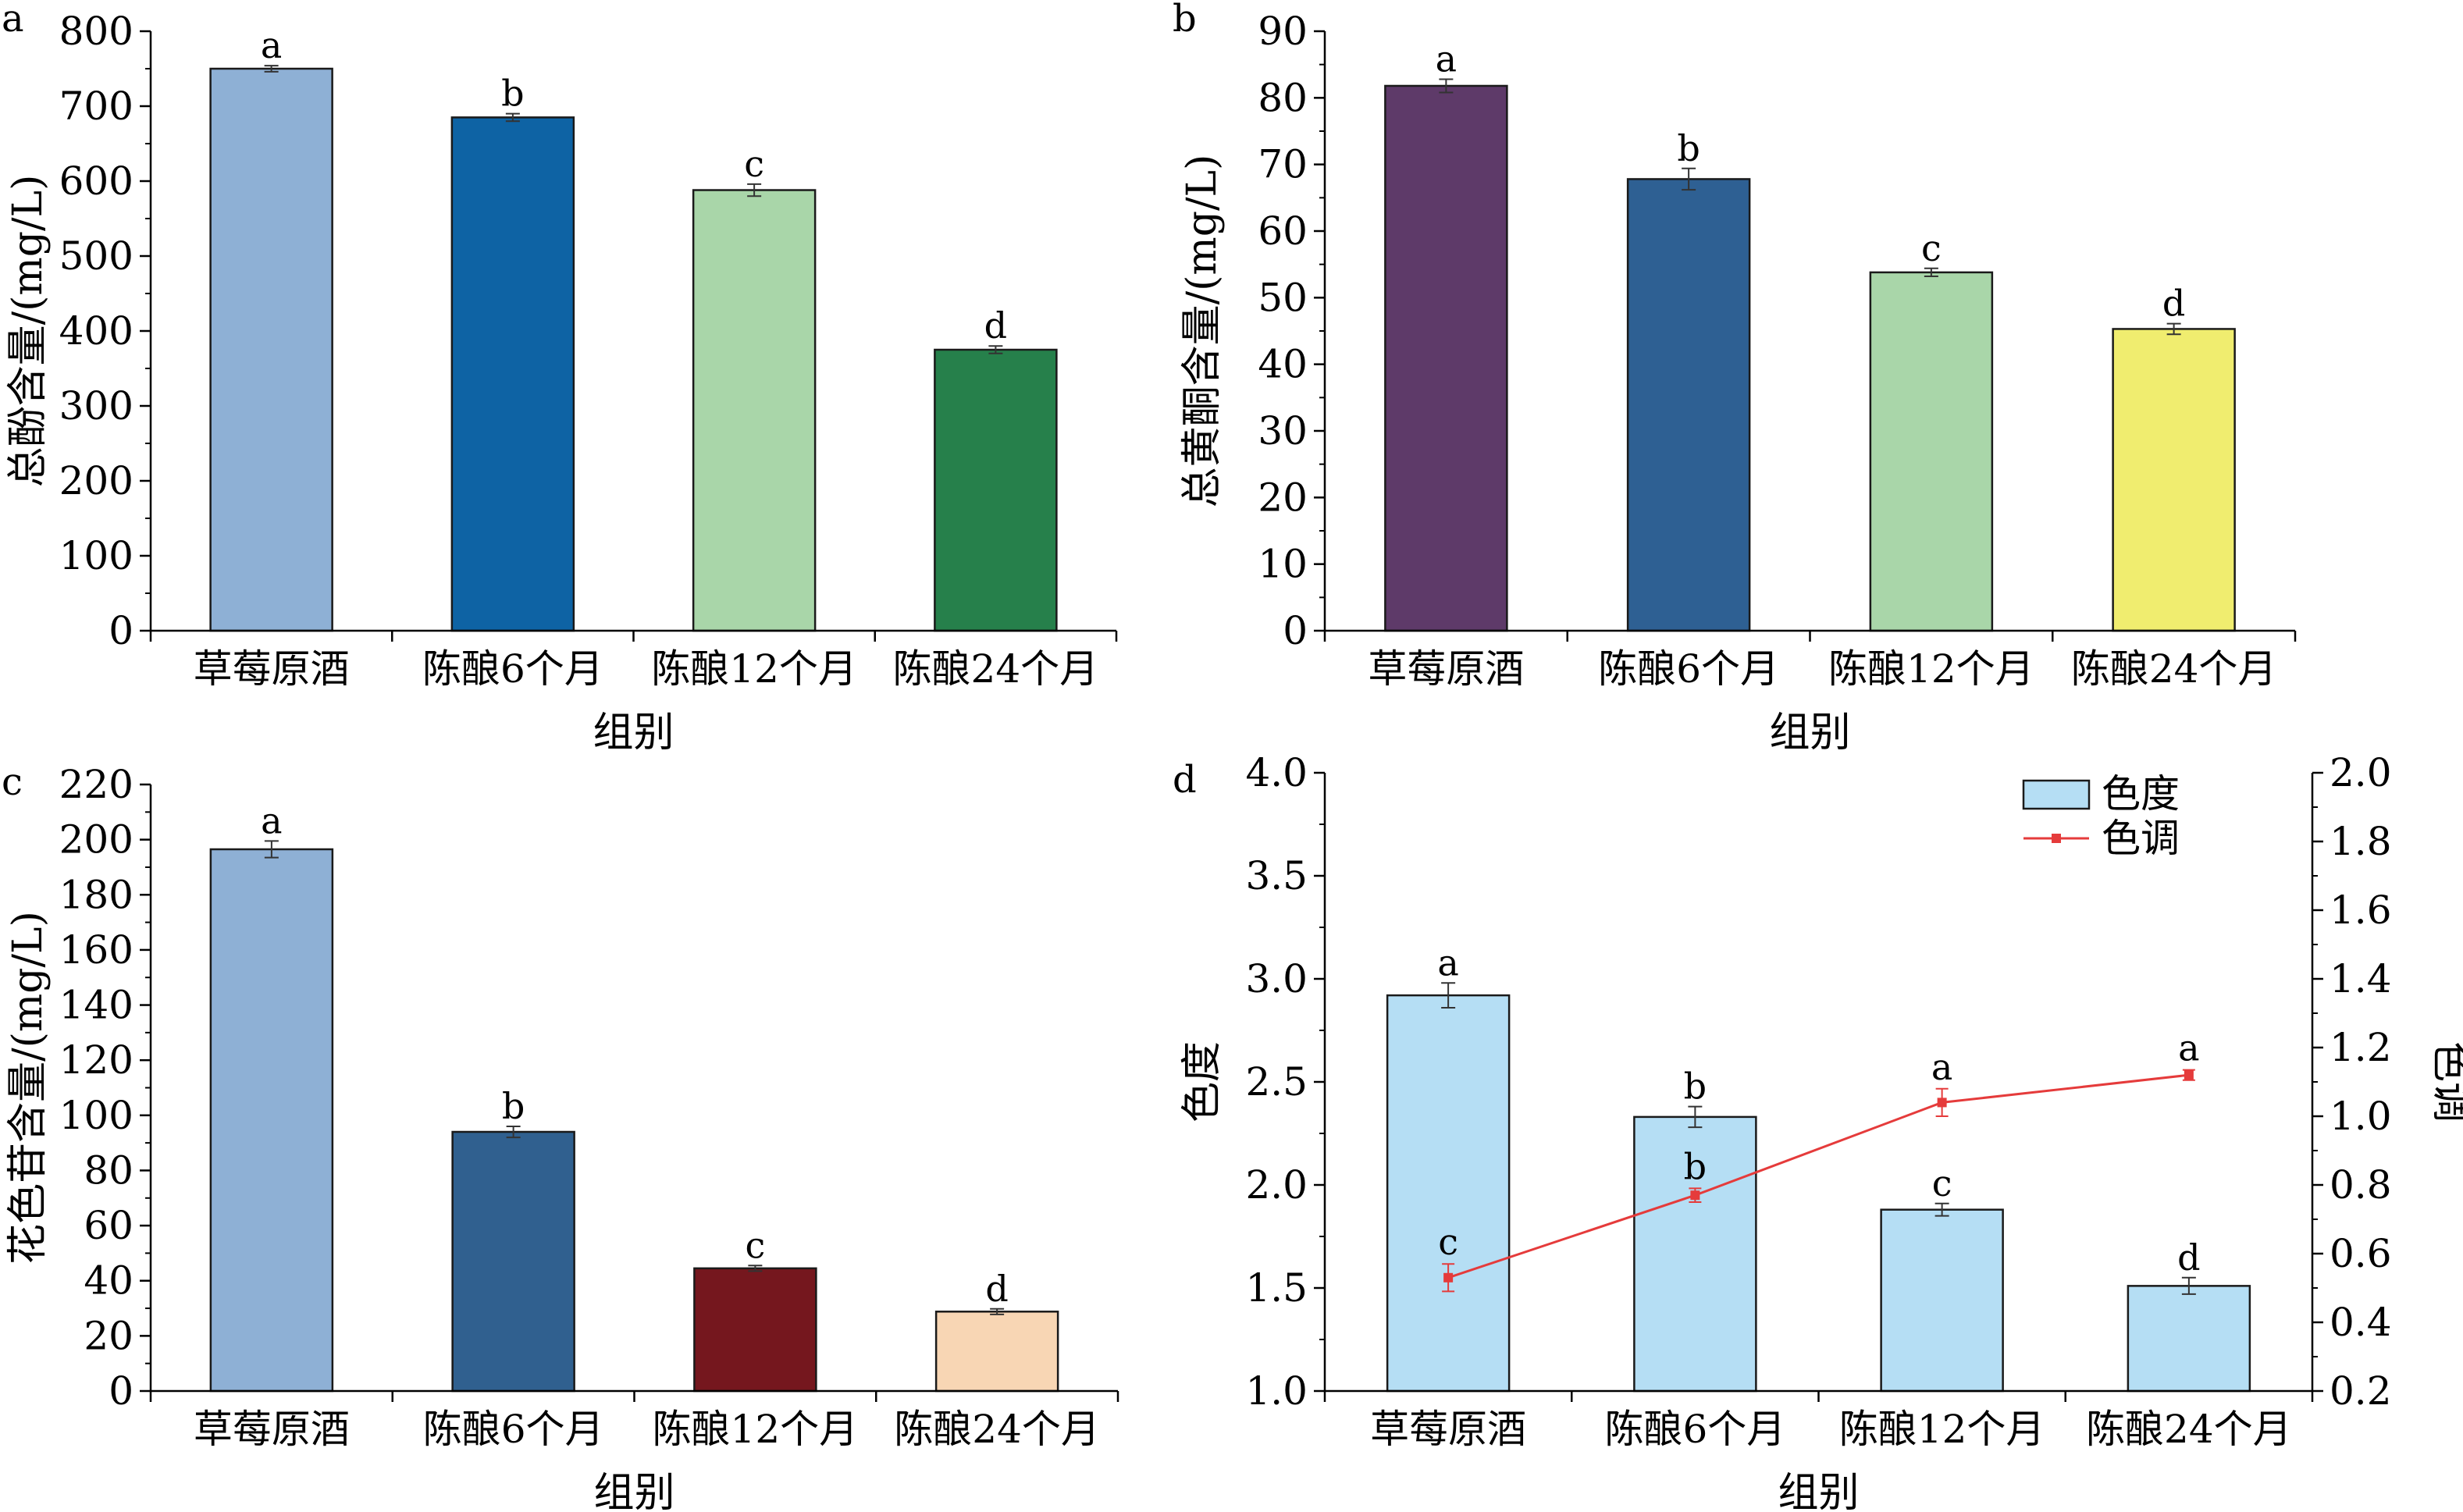  I want to click on panel-b-ytick-label-5: 50, so click(1283, 297).